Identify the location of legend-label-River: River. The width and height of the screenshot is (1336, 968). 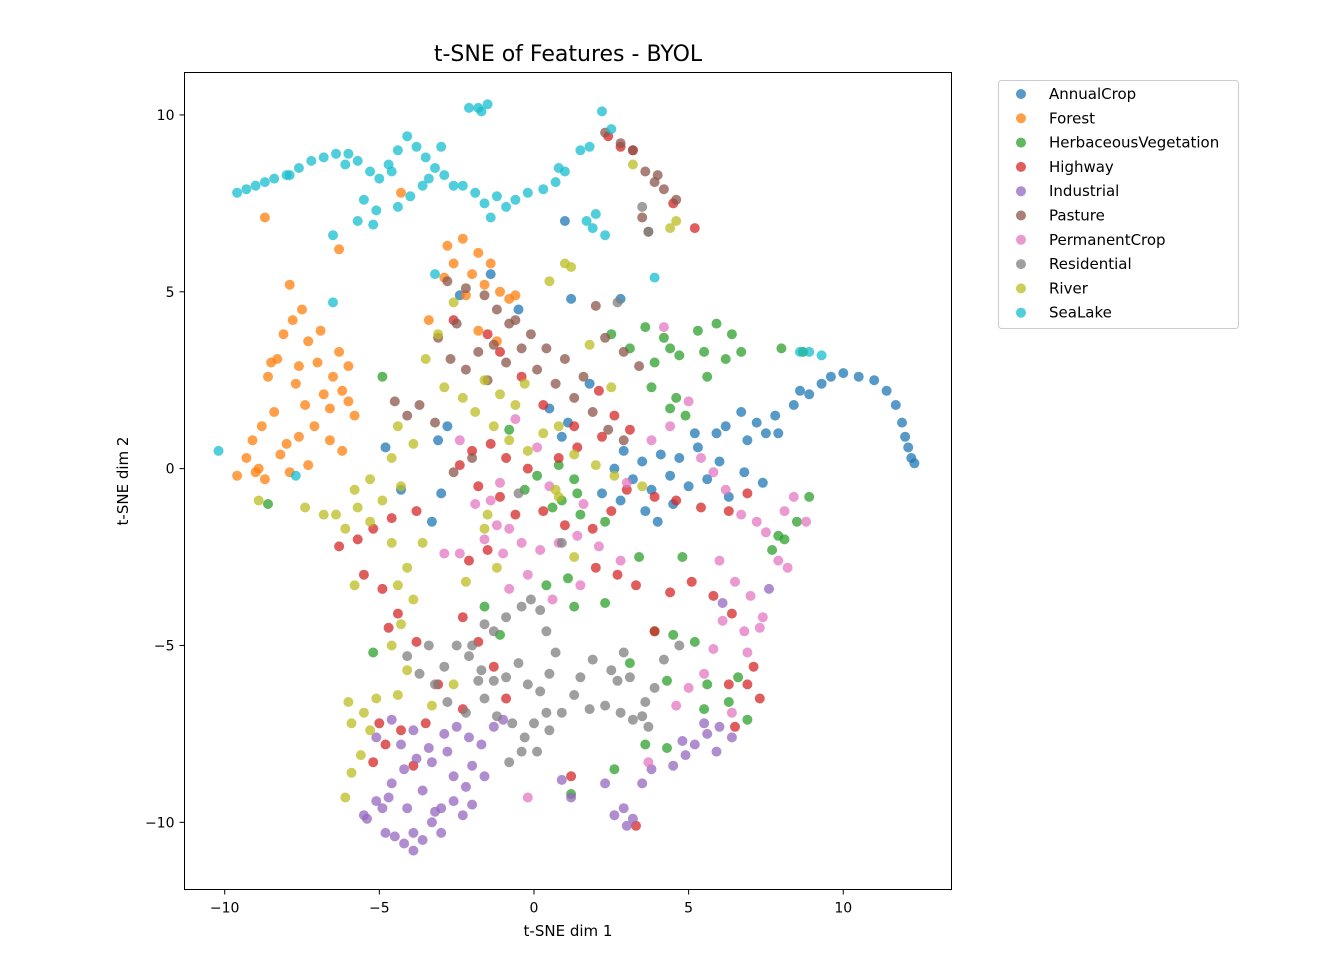
(1069, 288).